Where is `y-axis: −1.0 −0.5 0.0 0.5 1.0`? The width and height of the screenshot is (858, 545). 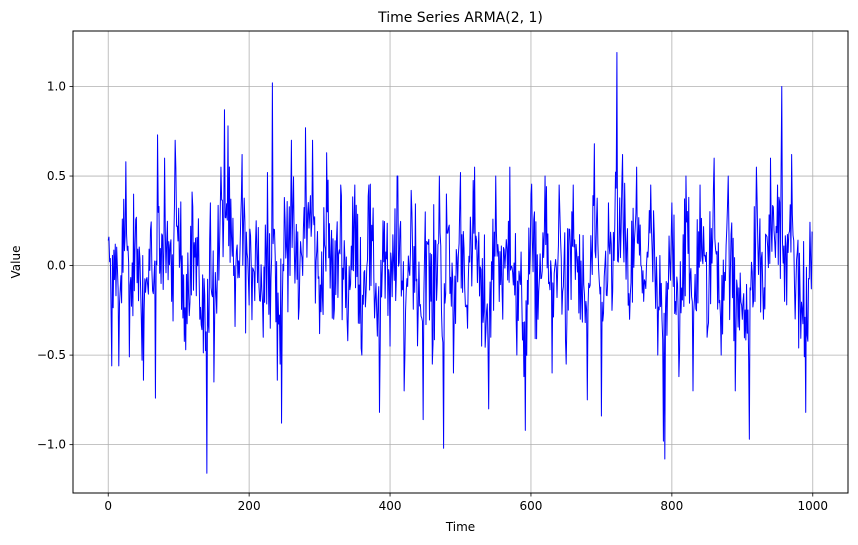
y-axis: −1.0 −0.5 0.0 0.5 1.0 is located at coordinates (55, 266).